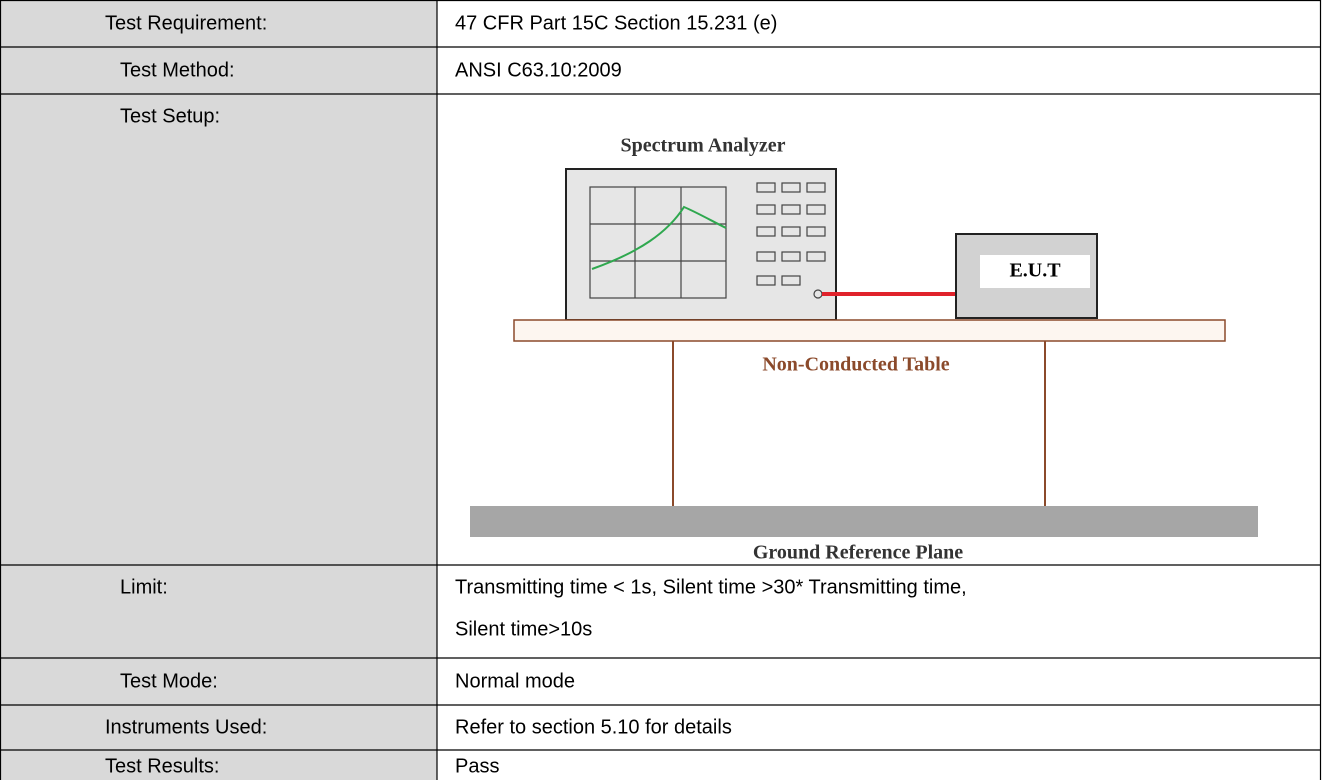 The width and height of the screenshot is (1322, 780). Describe the element at coordinates (538, 70) in the screenshot. I see `row-value: ANSI C63.10:2009` at that location.